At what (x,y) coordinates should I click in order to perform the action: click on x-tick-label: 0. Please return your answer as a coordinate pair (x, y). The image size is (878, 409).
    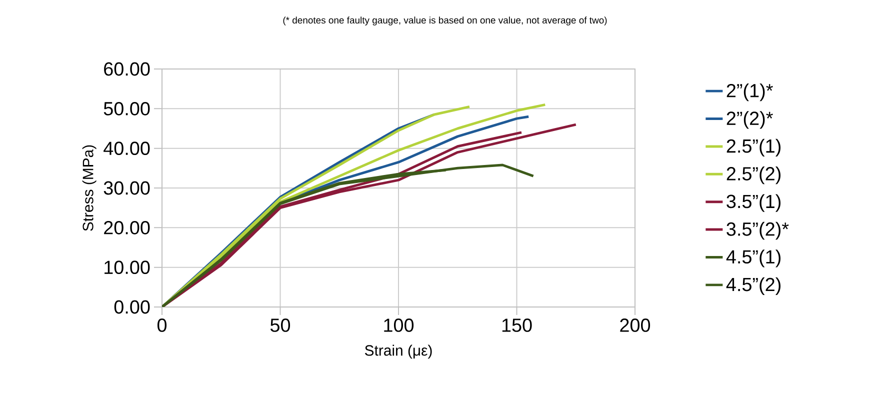
    Looking at the image, I should click on (162, 325).